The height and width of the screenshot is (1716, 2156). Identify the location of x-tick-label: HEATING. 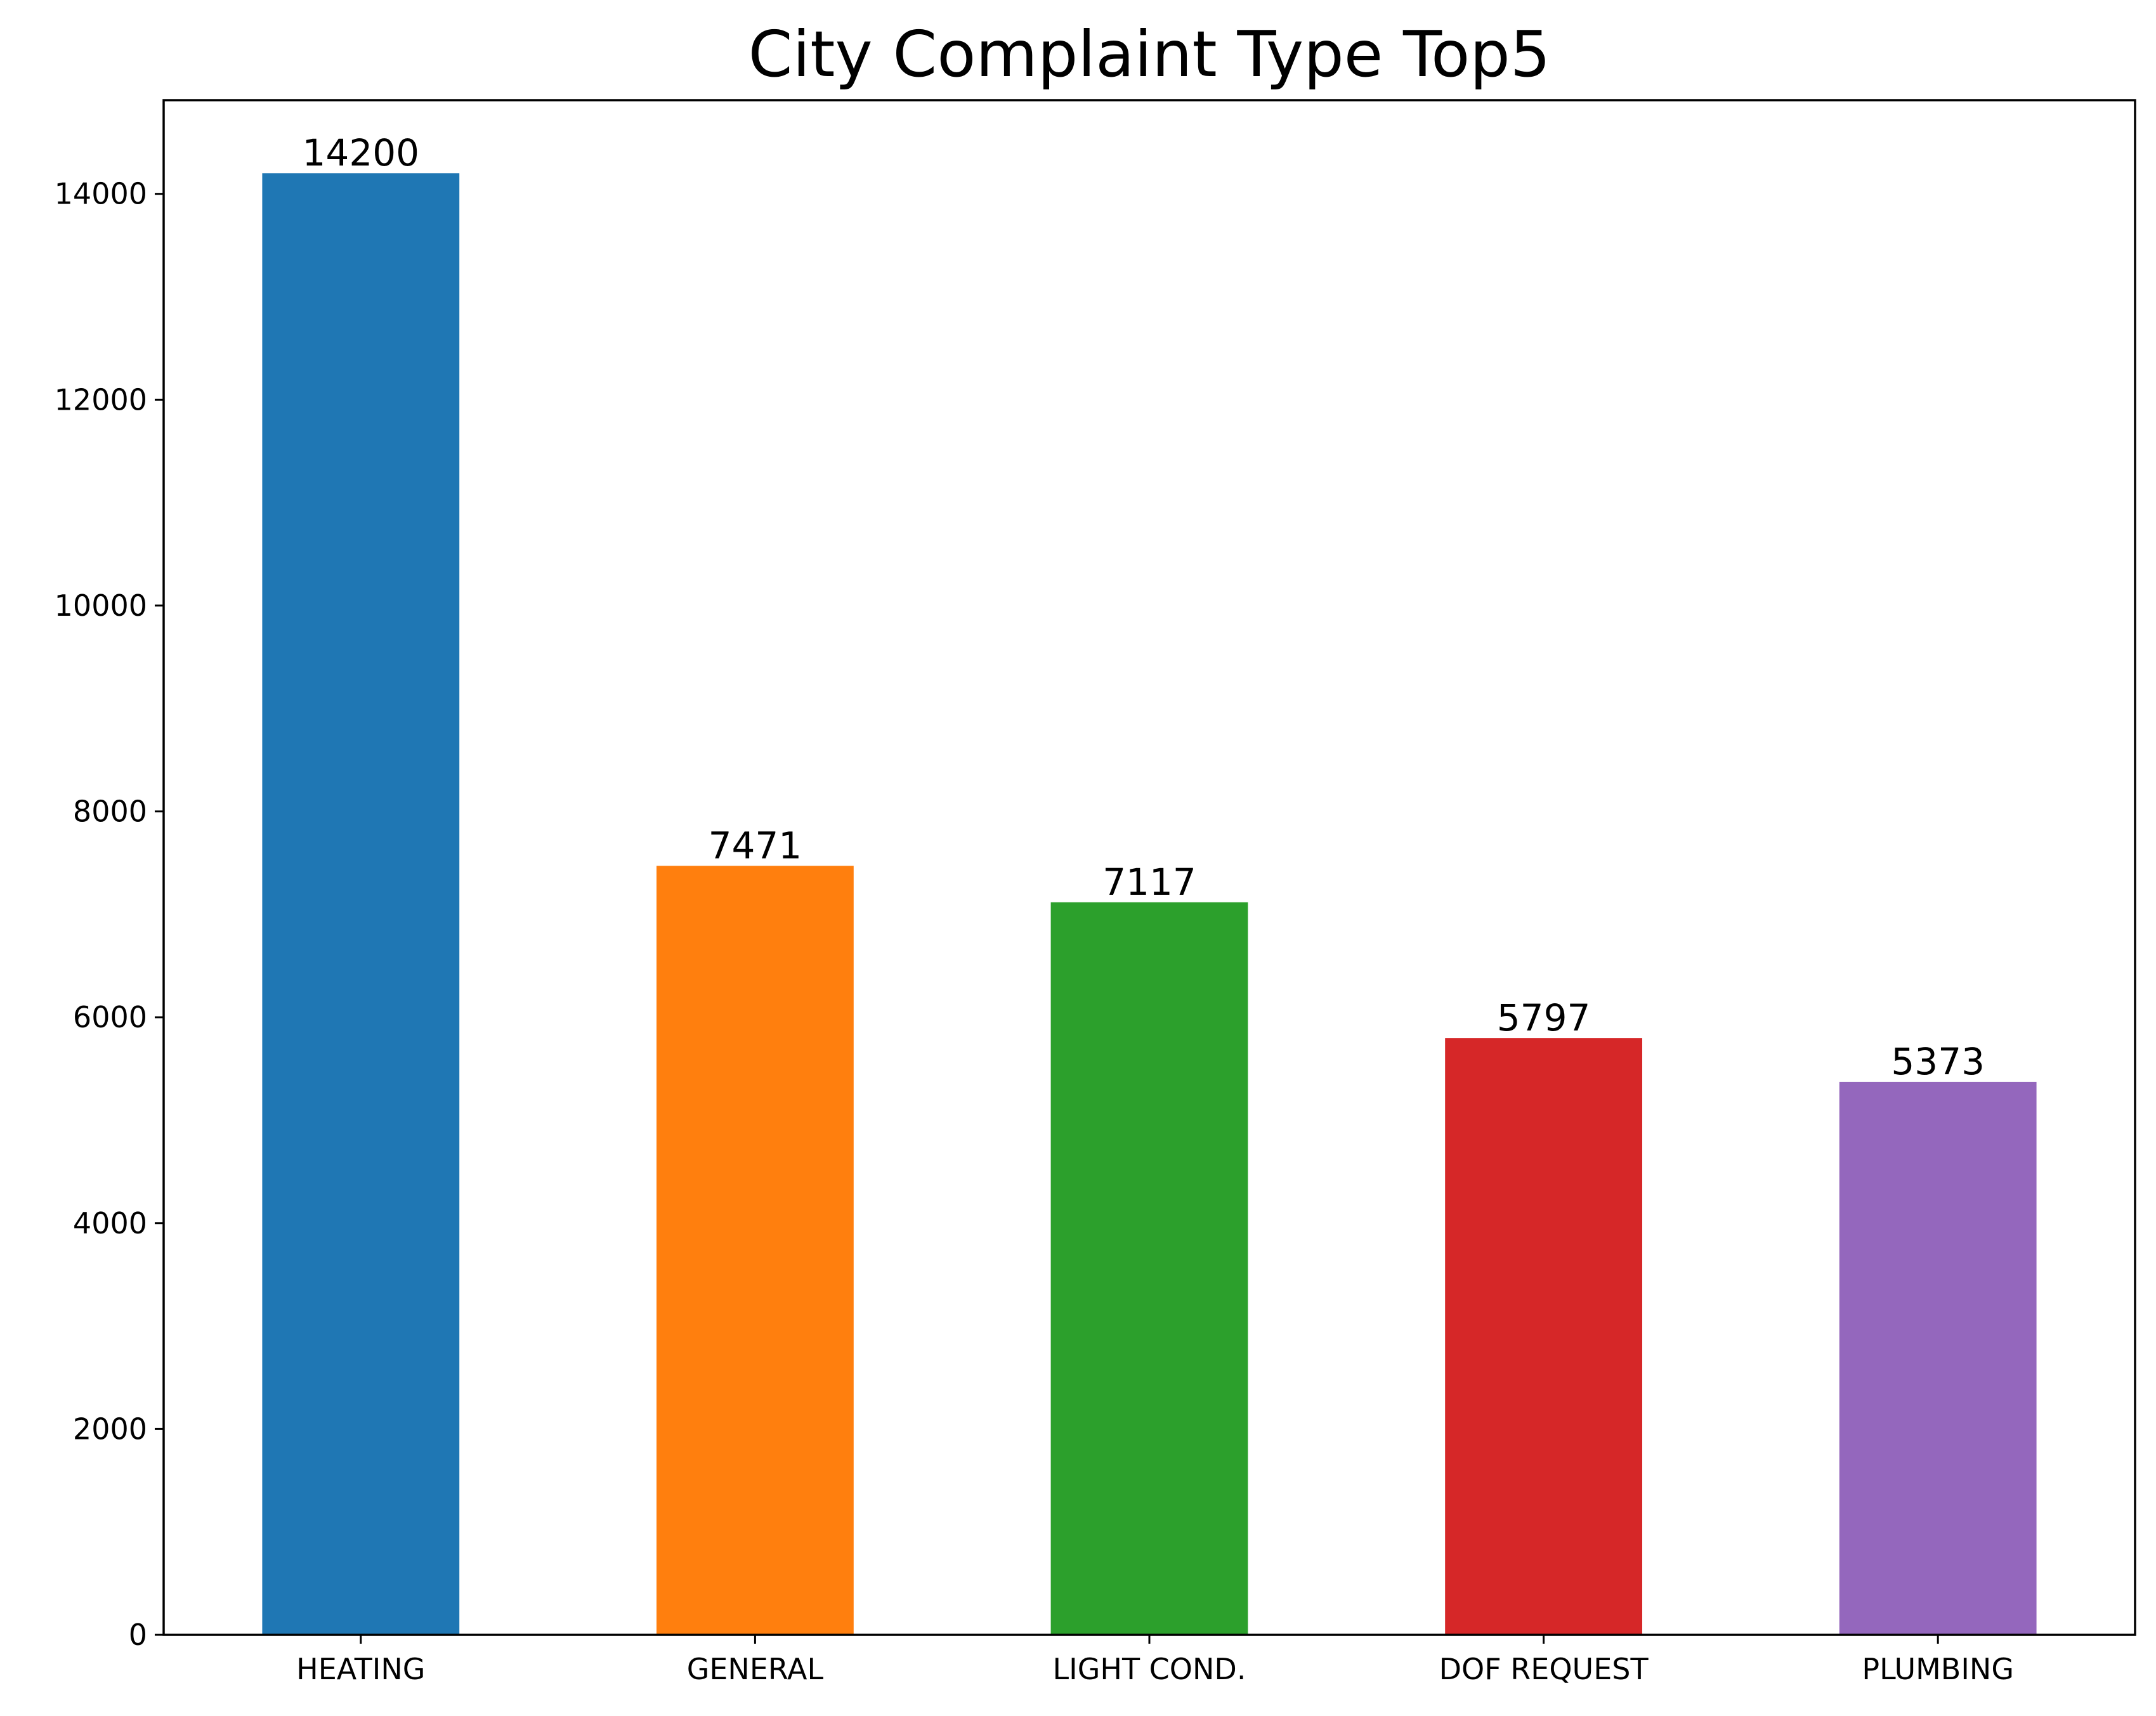
(360, 1669).